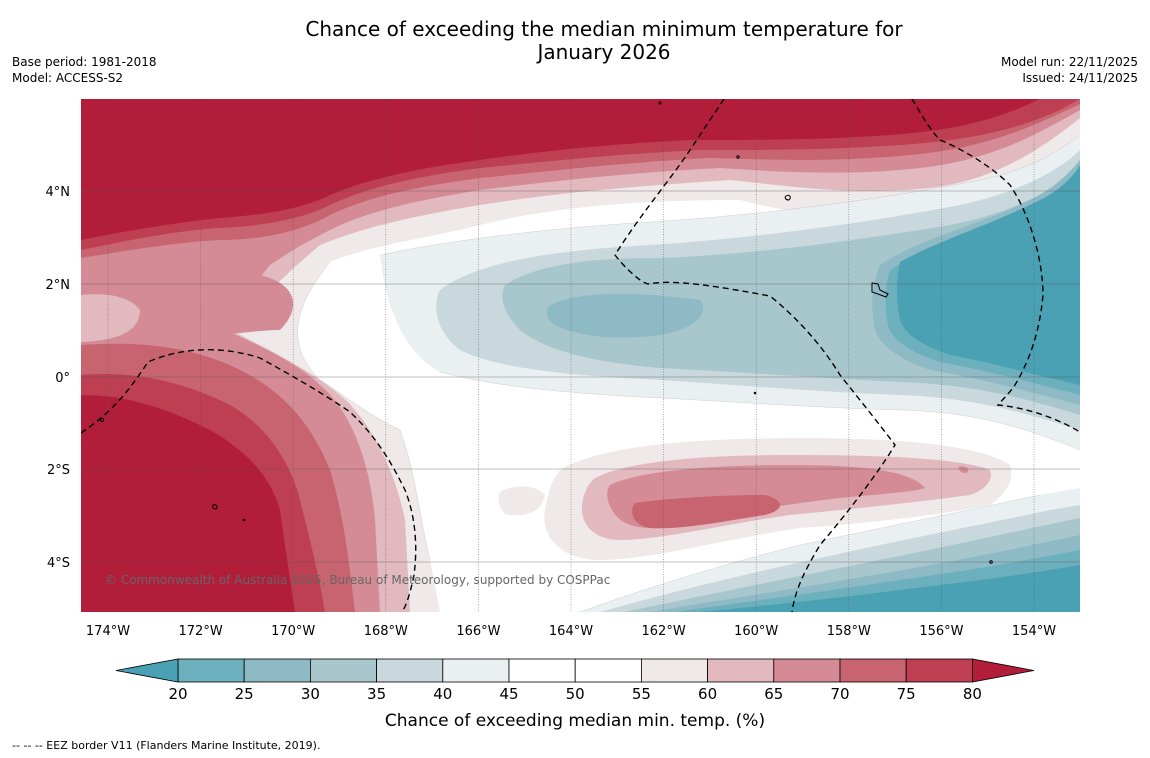 The image size is (1150, 758). Describe the element at coordinates (641, 694) in the screenshot. I see `colorbar-tick-label: 55` at that location.